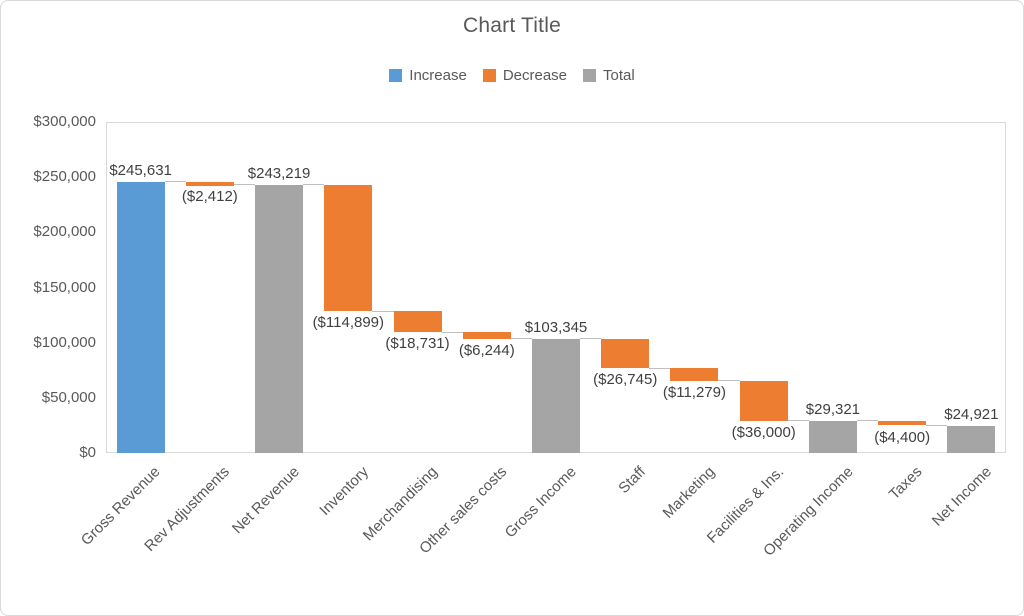 This screenshot has width=1024, height=616. What do you see at coordinates (87, 452) in the screenshot?
I see `y-tick-label: $0` at bounding box center [87, 452].